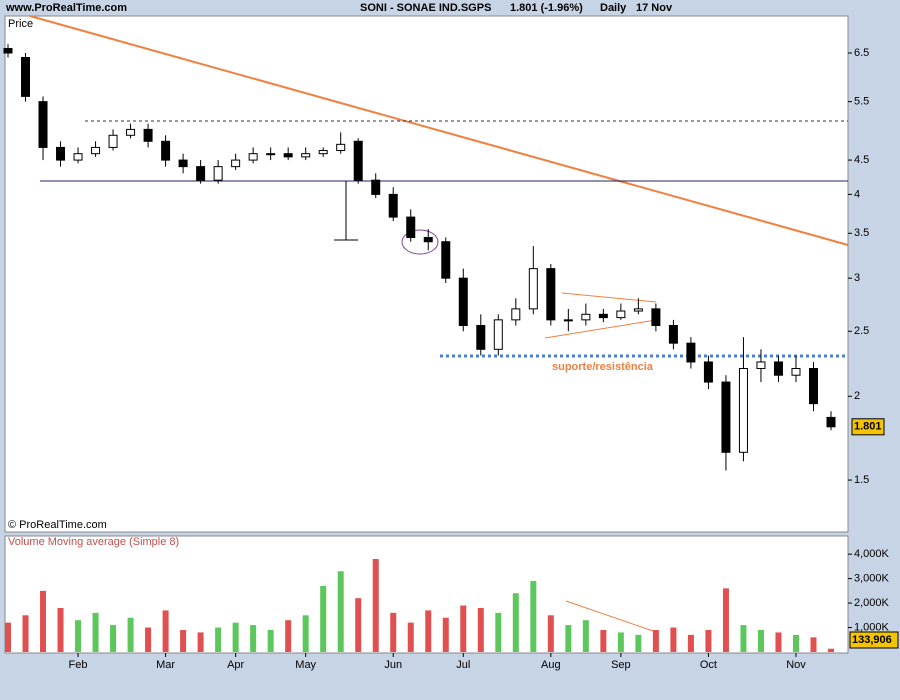 This screenshot has width=900, height=700. Describe the element at coordinates (57, 525) in the screenshot. I see `source: © ProRealTime.com` at that location.